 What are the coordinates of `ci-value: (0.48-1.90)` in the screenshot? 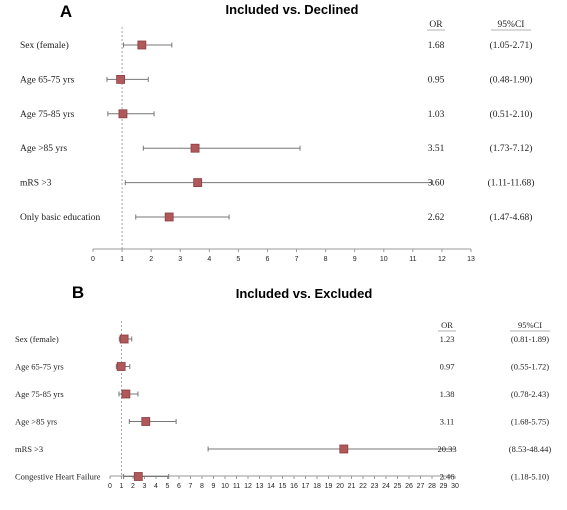 It's located at (511, 79).